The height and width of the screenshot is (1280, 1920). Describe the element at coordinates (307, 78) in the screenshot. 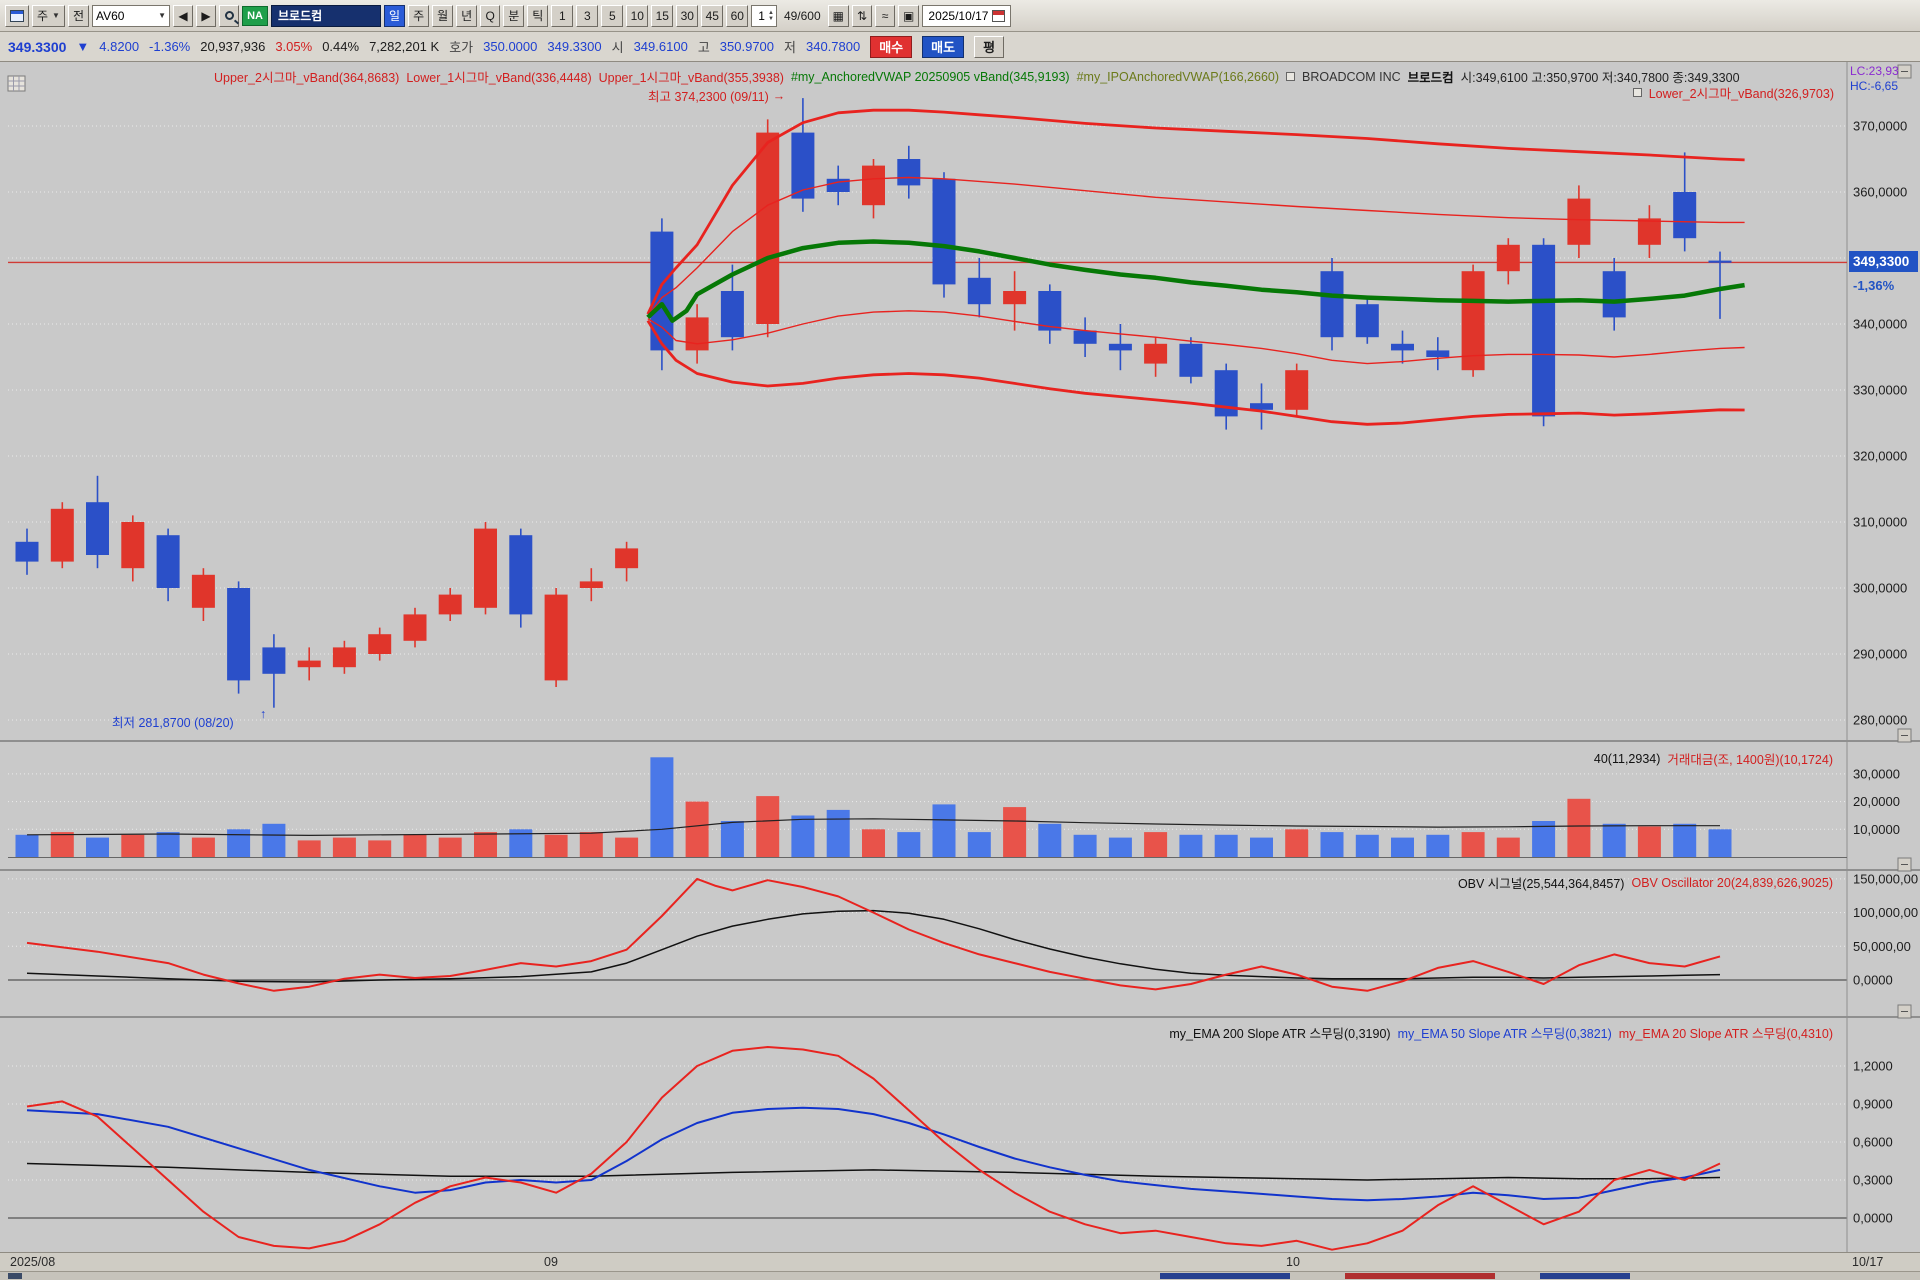

I see `legend-upper2sigma: Upper_2시그마_vBand(364,8683)` at that location.